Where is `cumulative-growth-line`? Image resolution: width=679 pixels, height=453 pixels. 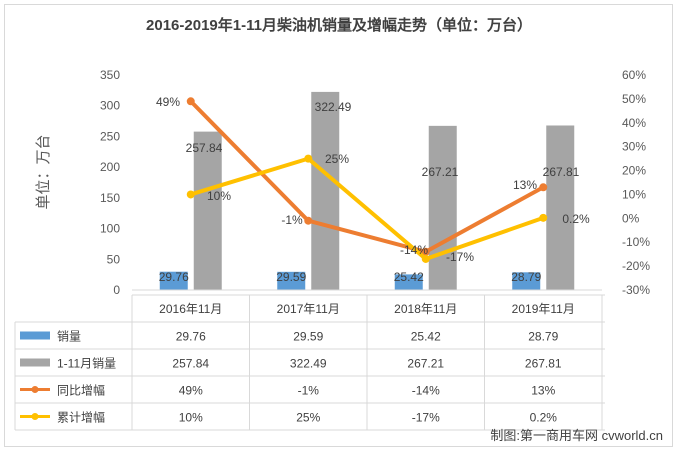
cumulative-growth-line is located at coordinates (367, 208).